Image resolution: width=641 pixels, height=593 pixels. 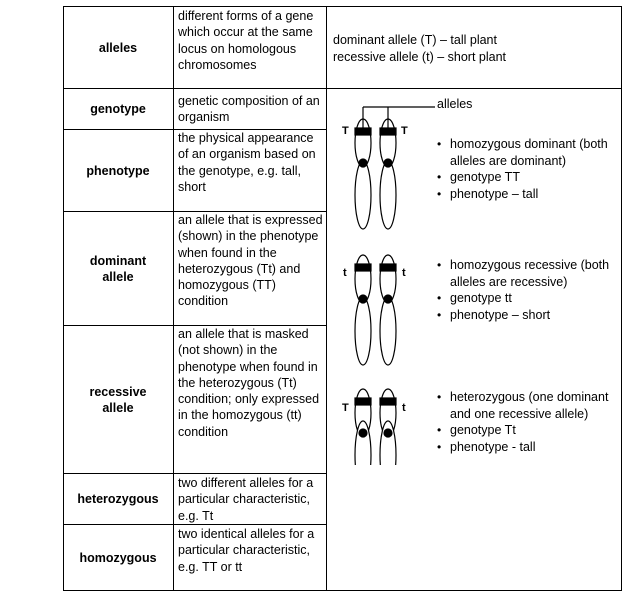 What do you see at coordinates (118, 268) in the screenshot?
I see `term-dominant-allele: dominant allele` at bounding box center [118, 268].